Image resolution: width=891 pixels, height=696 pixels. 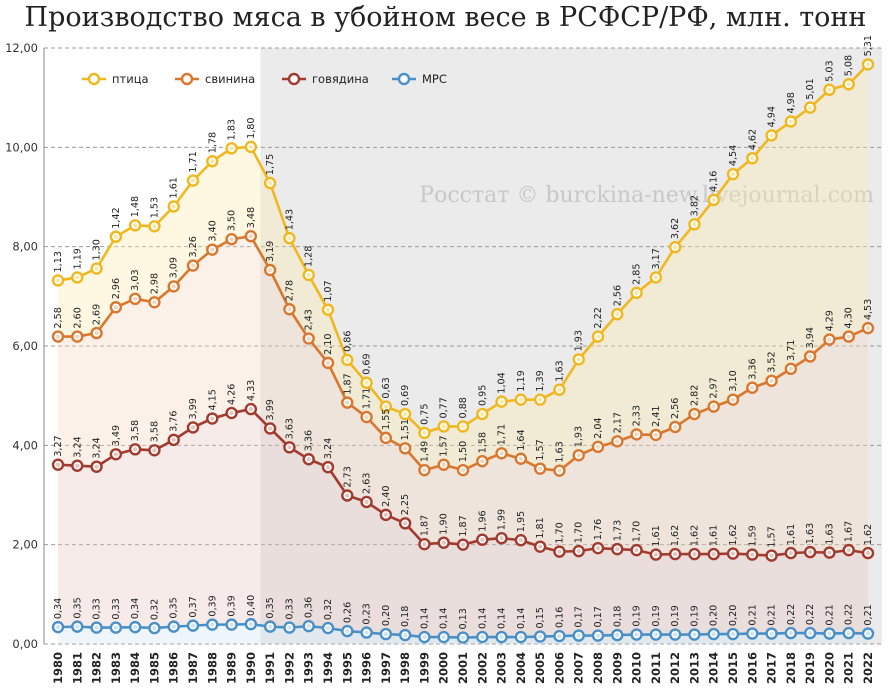 What do you see at coordinates (367, 668) in the screenshot?
I see `x-tick-label: 1996` at bounding box center [367, 668].